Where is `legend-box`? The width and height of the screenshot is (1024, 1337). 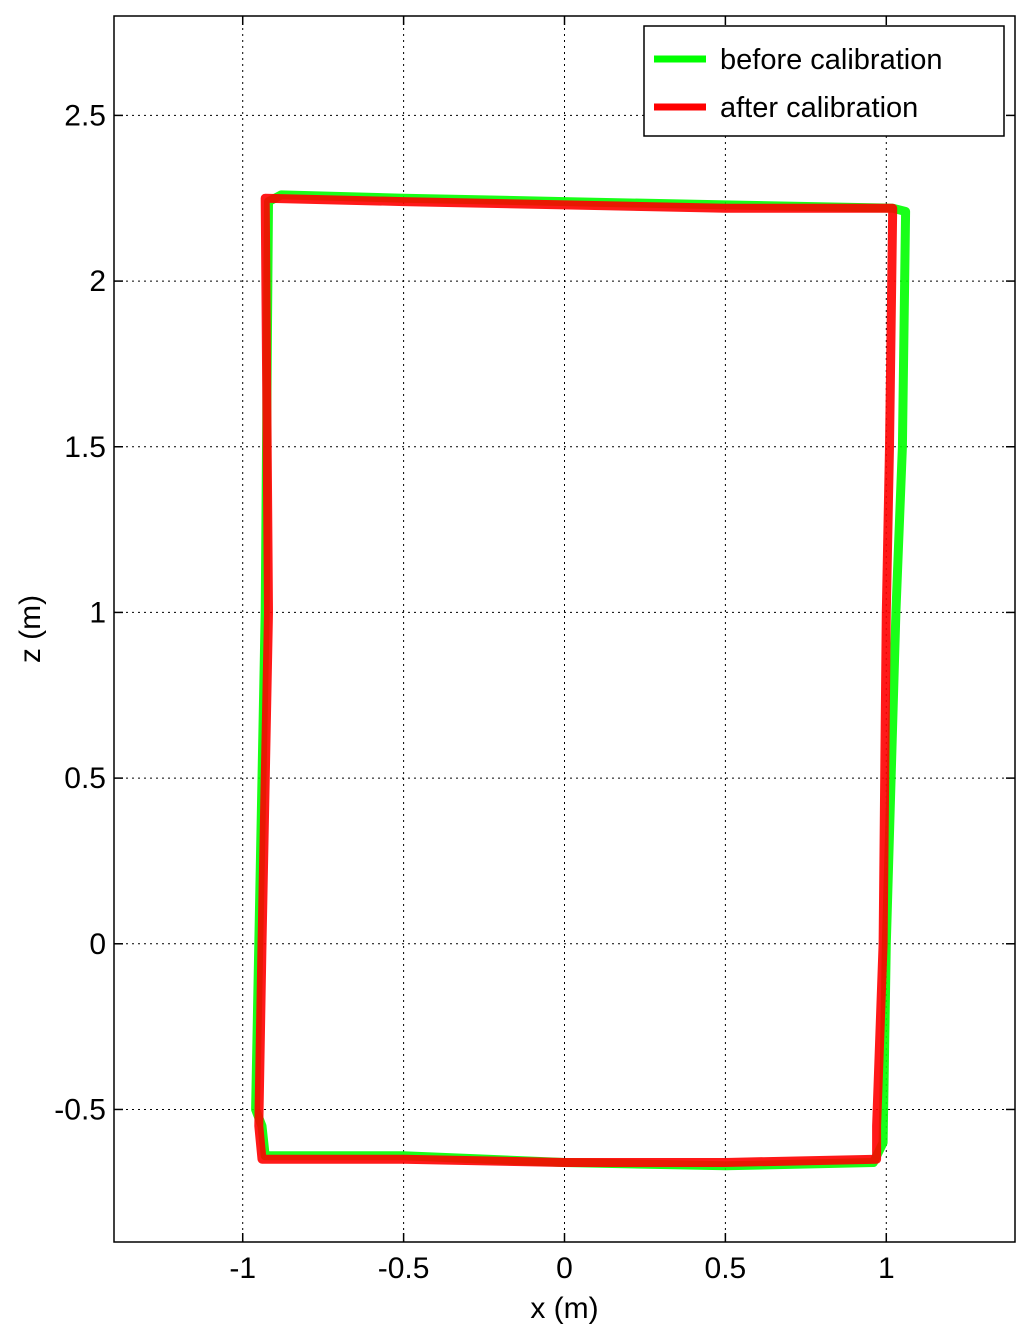
legend-box is located at coordinates (824, 81).